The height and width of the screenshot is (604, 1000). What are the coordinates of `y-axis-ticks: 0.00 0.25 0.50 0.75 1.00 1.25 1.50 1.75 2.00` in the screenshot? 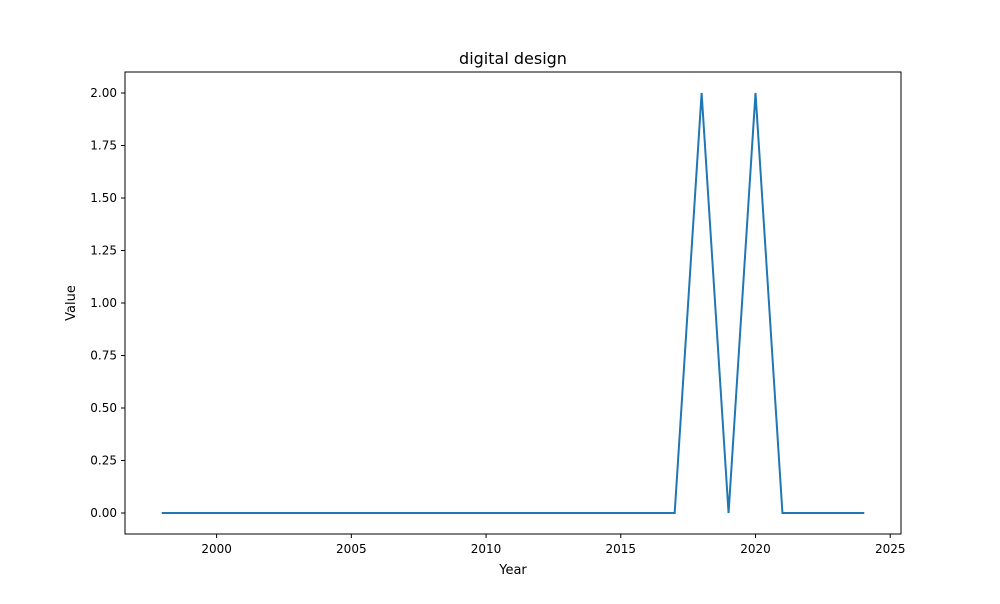 It's located at (107, 303).